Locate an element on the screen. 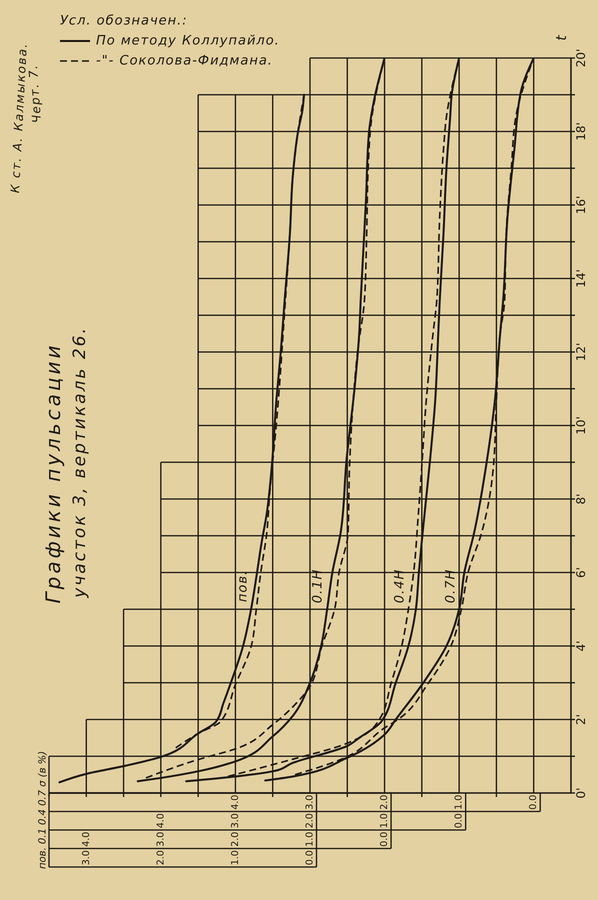 This screenshot has height=900, width=598. text: пов. 0.1 0.4 0.7 σ (в %) is located at coordinates (43, 809).